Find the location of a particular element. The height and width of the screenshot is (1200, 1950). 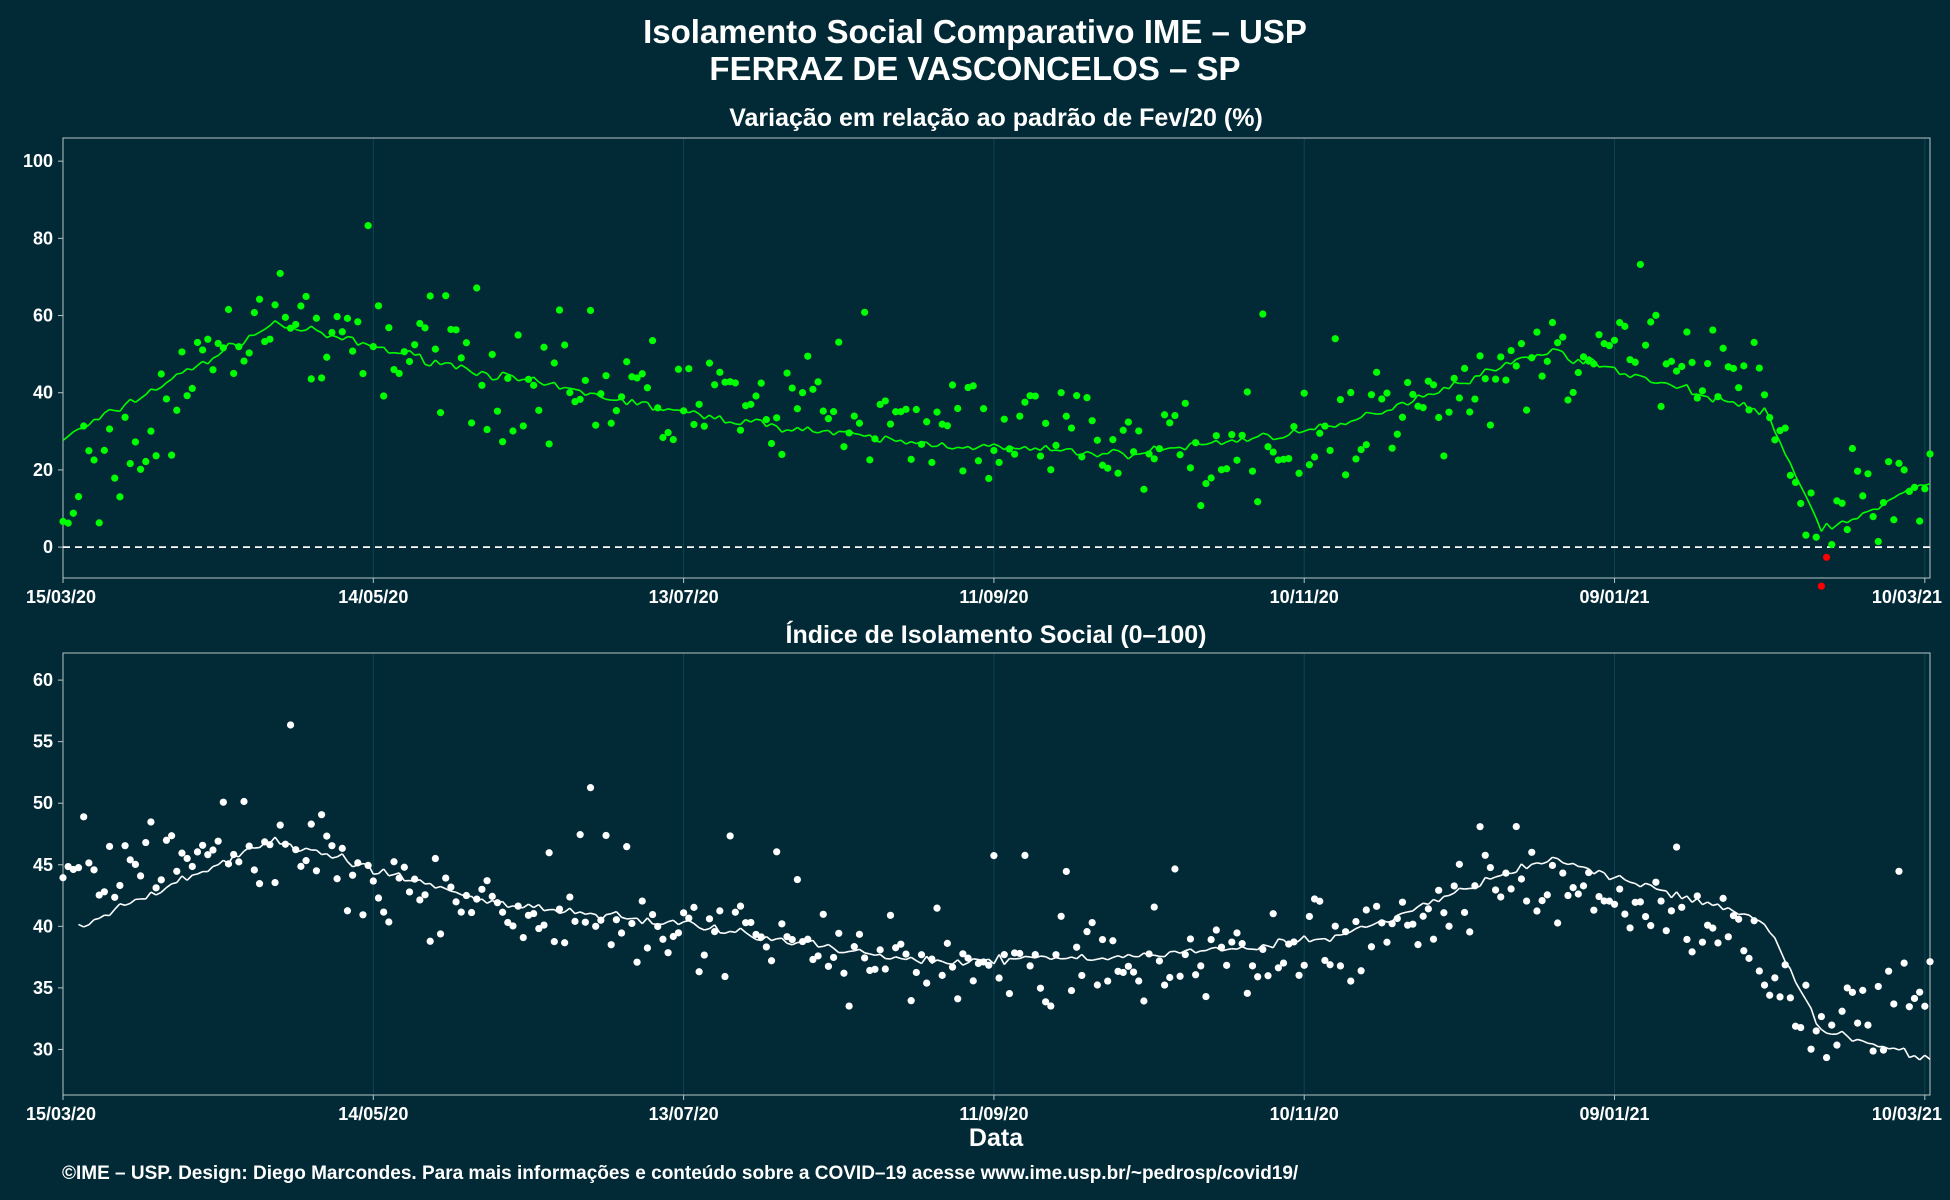

index-panel-title: Índice de Isolamento Social (0–100) is located at coordinates (996, 634).